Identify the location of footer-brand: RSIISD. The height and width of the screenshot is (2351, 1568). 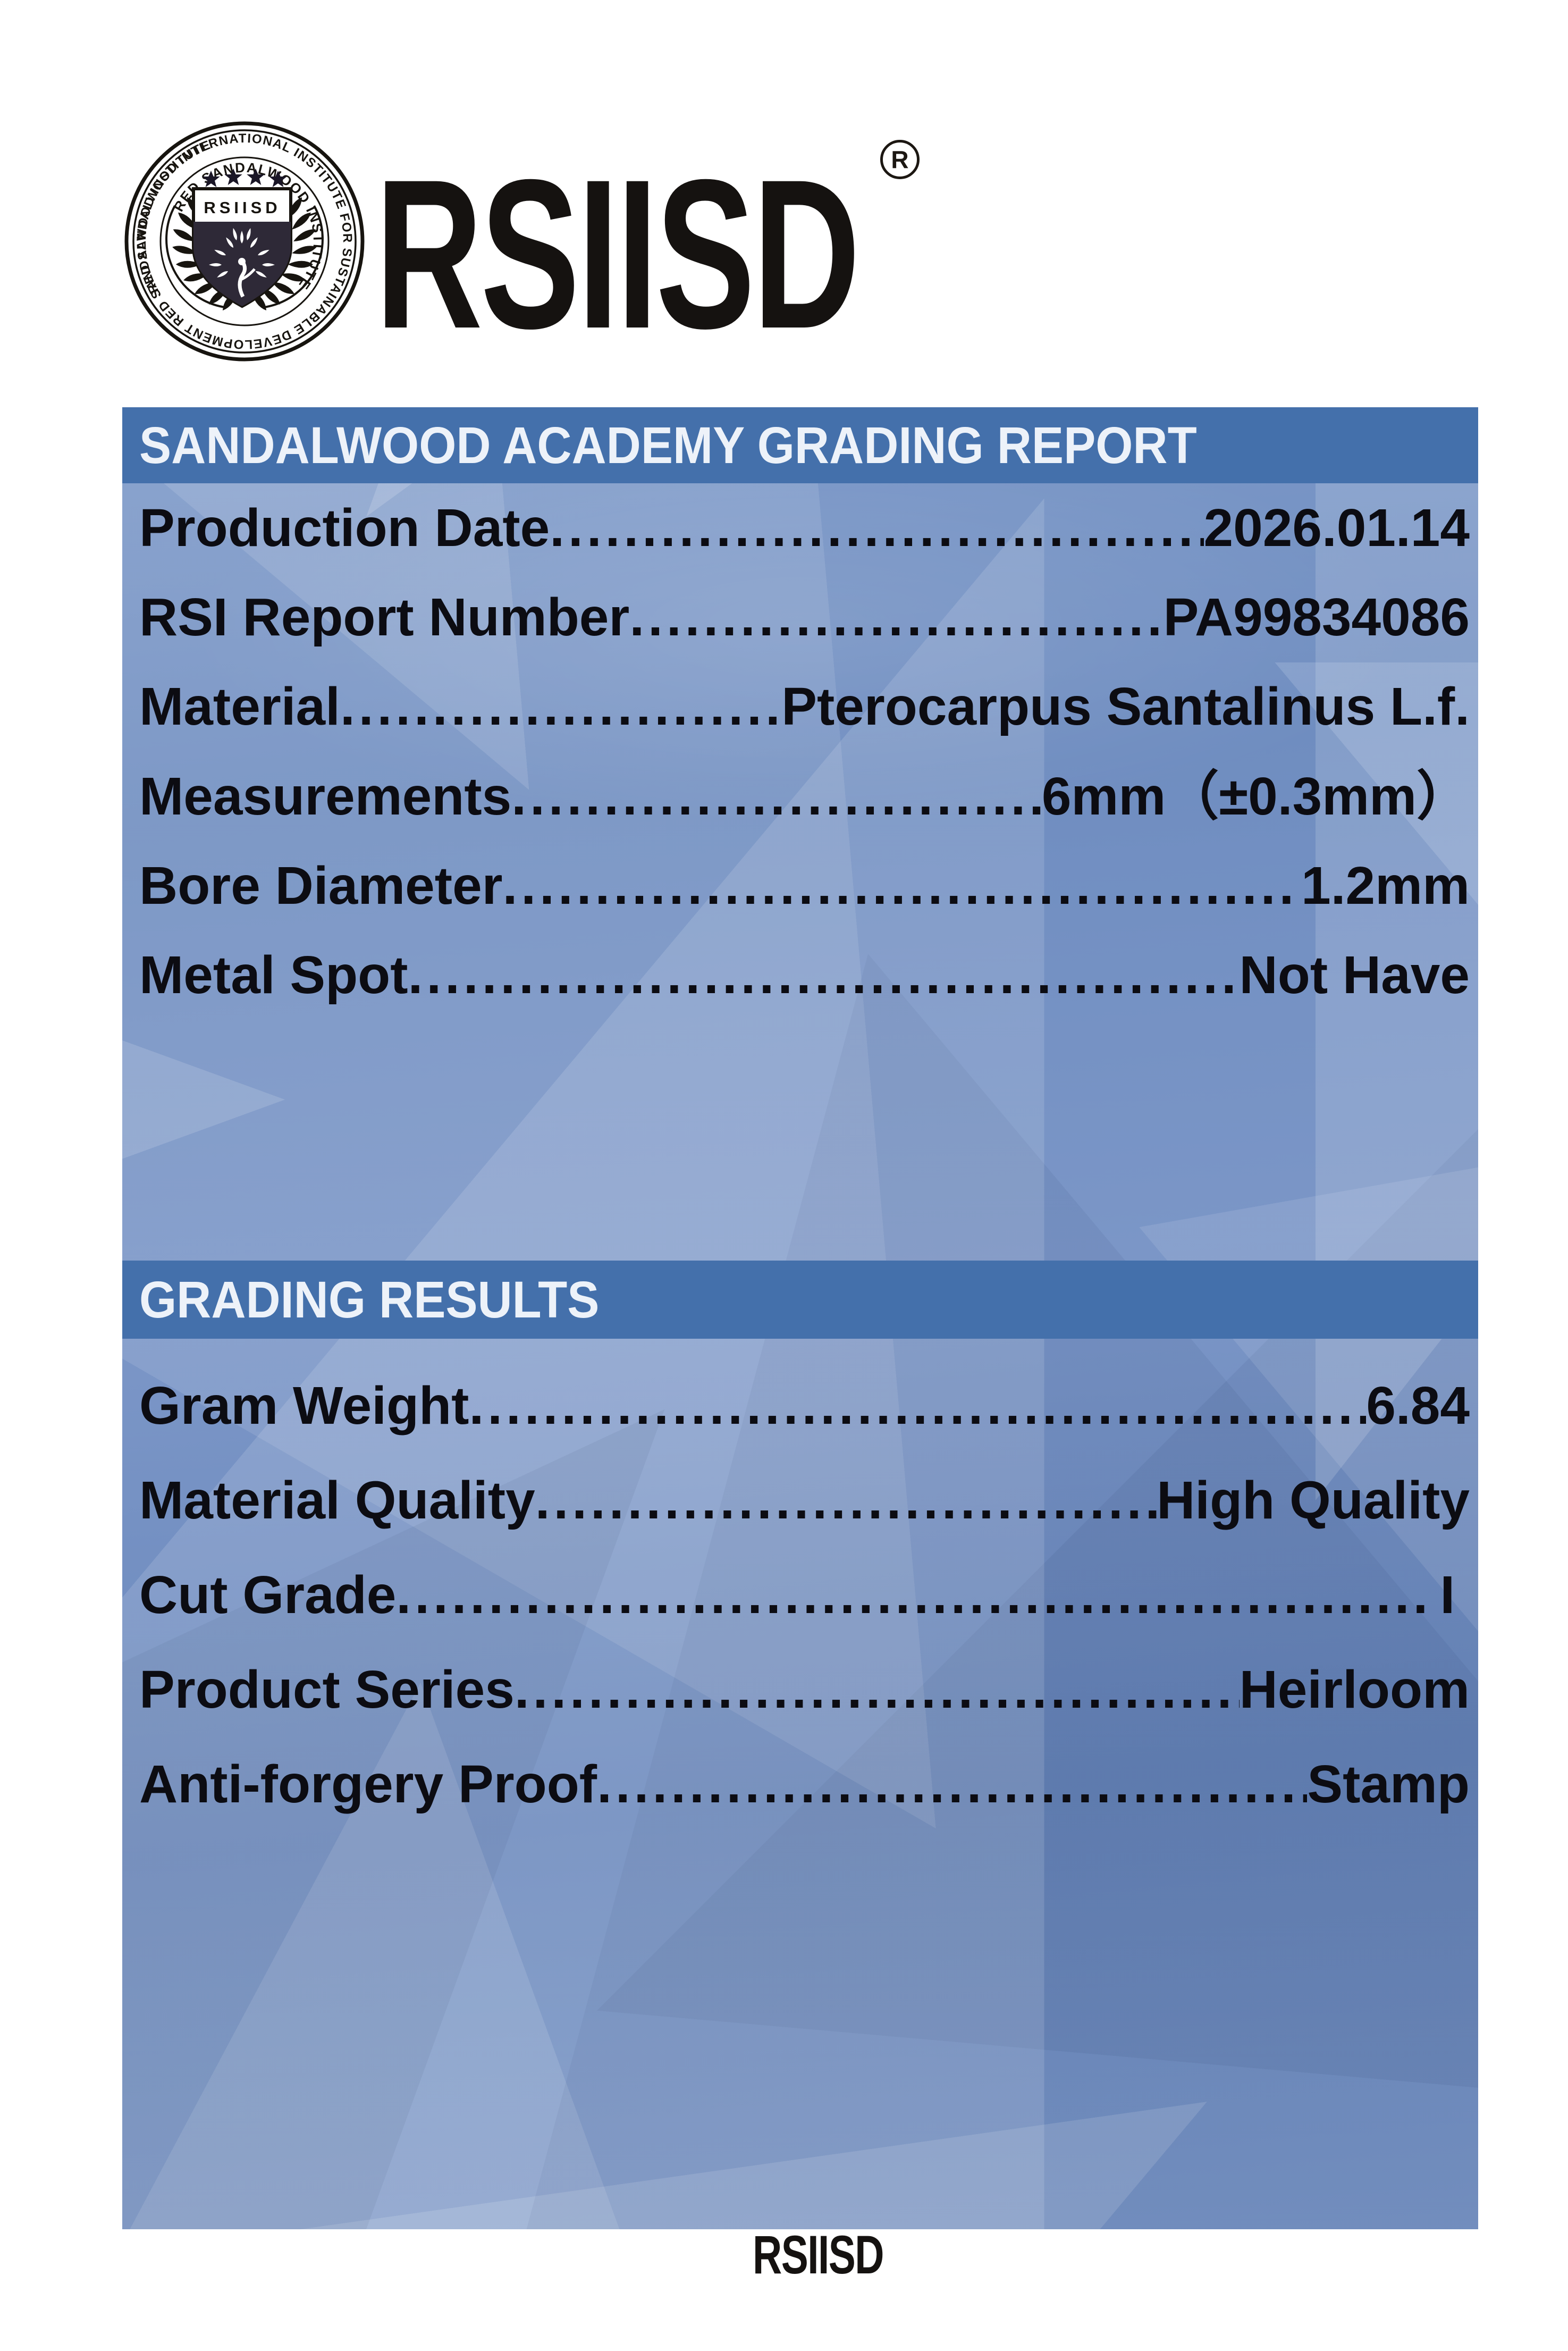
(818, 2254).